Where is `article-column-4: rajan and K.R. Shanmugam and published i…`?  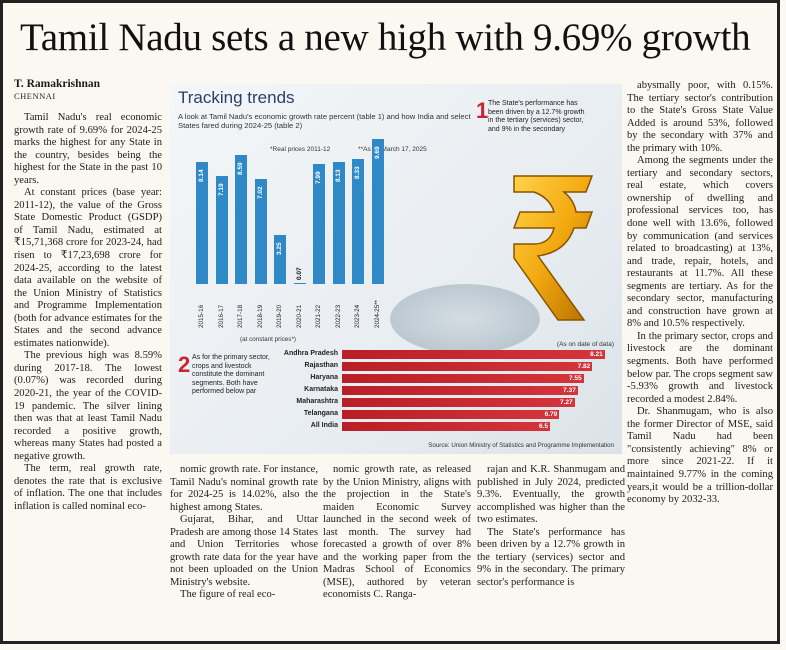 article-column-4: rajan and K.R. Shanmugam and published i… is located at coordinates (551, 526).